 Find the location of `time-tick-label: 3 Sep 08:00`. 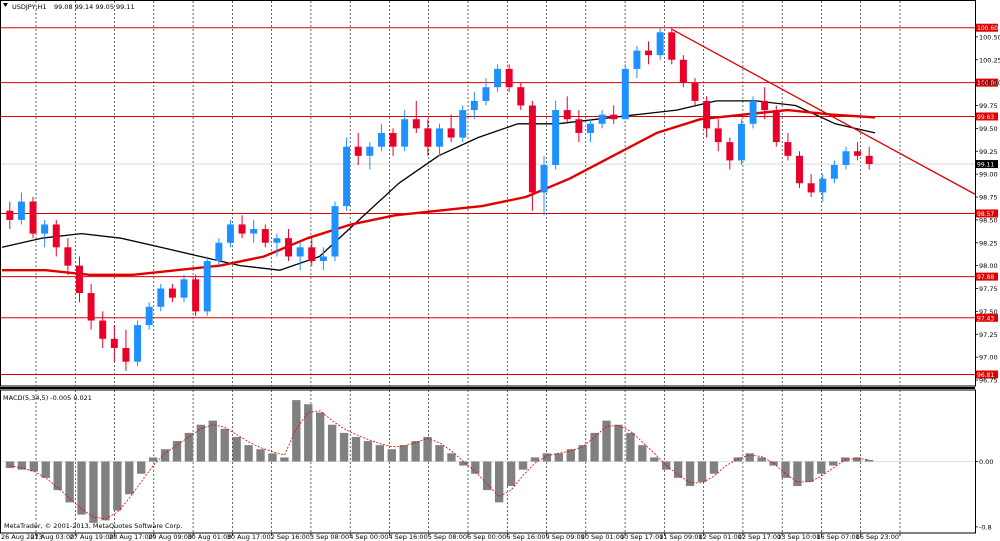

time-tick-label: 3 Sep 08:00 is located at coordinates (329, 537).